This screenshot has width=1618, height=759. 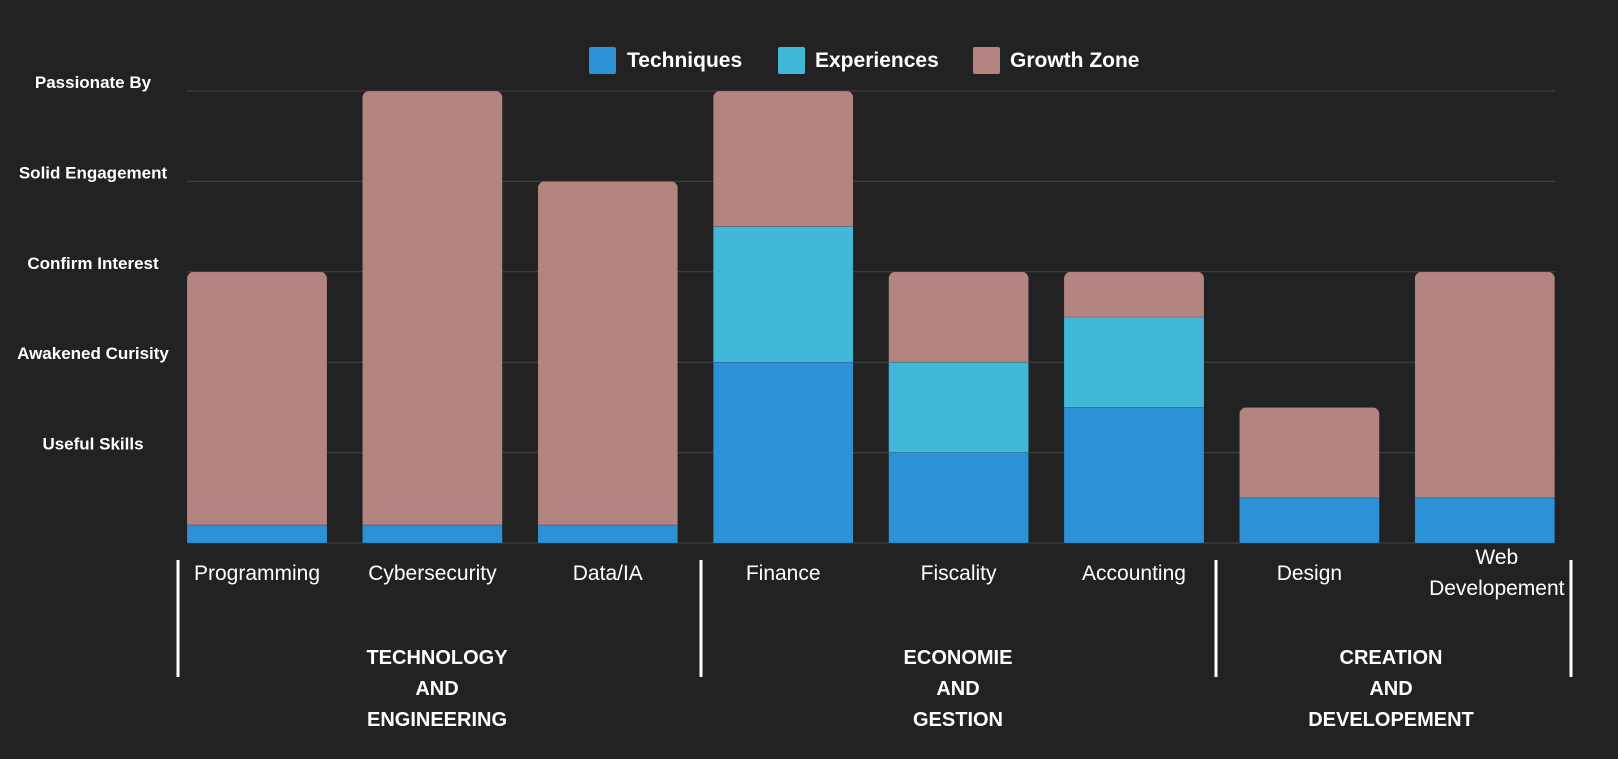 I want to click on bar-design-growth-zone, so click(x=1309, y=453).